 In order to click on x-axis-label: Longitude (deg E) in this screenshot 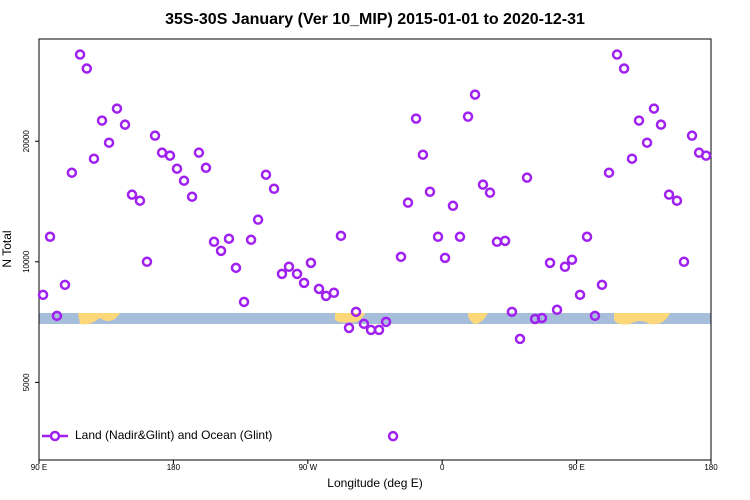, I will do `click(374, 483)`.